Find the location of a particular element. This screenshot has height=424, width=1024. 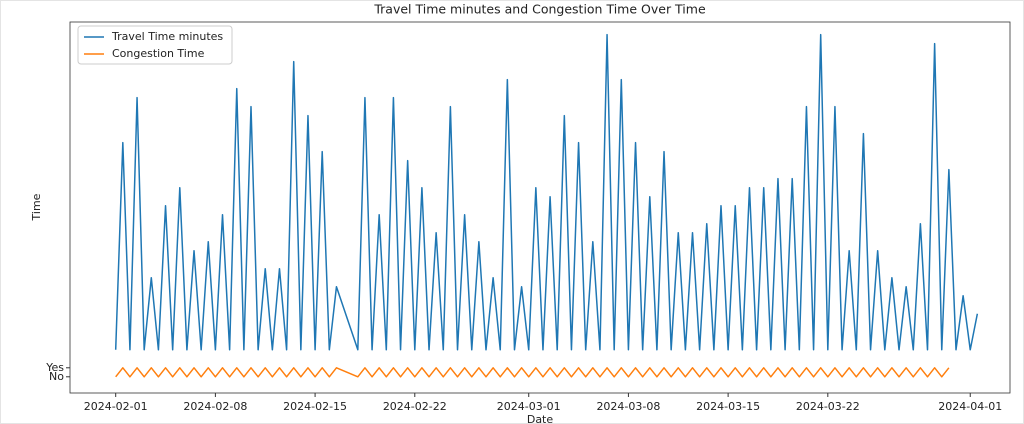

series-line is located at coordinates (532, 372).